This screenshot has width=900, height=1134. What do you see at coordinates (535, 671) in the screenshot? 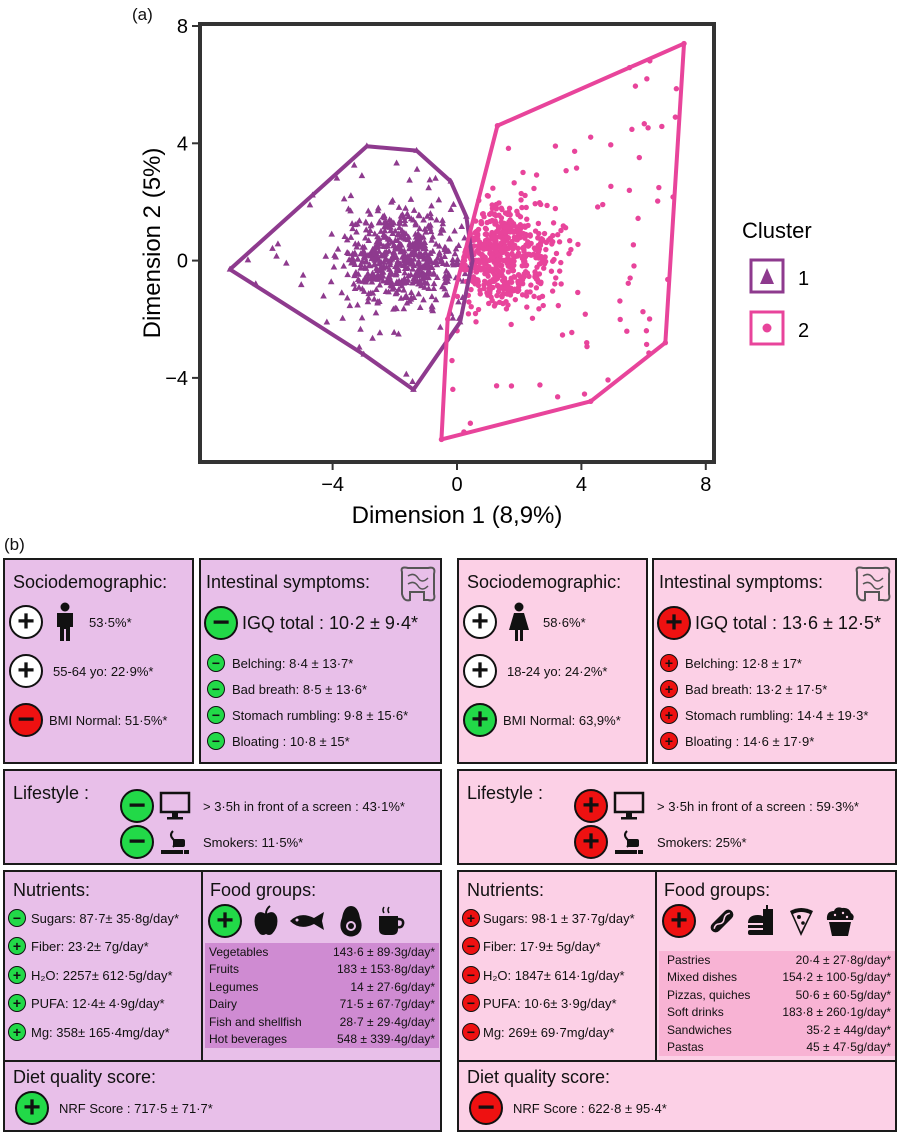
I see `c2-socio-age-row: + 18-24 yo: 24·2%*` at bounding box center [535, 671].